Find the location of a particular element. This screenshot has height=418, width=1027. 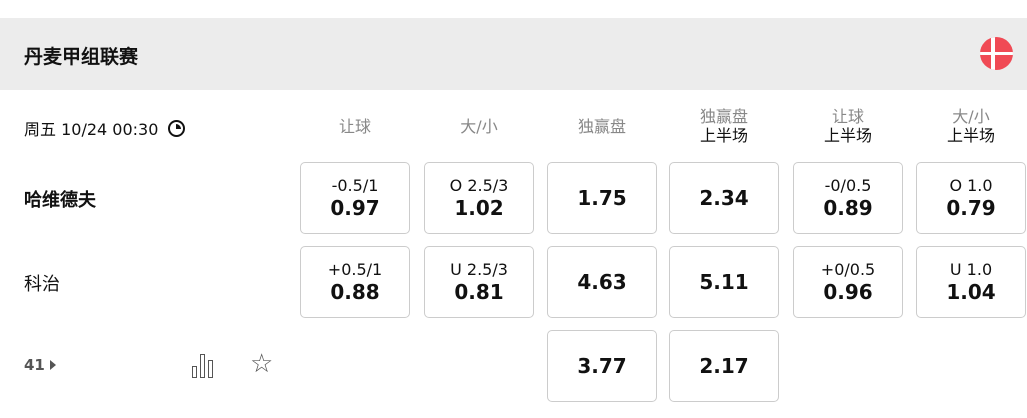

odds-line: -0/0.5 is located at coordinates (848, 185).